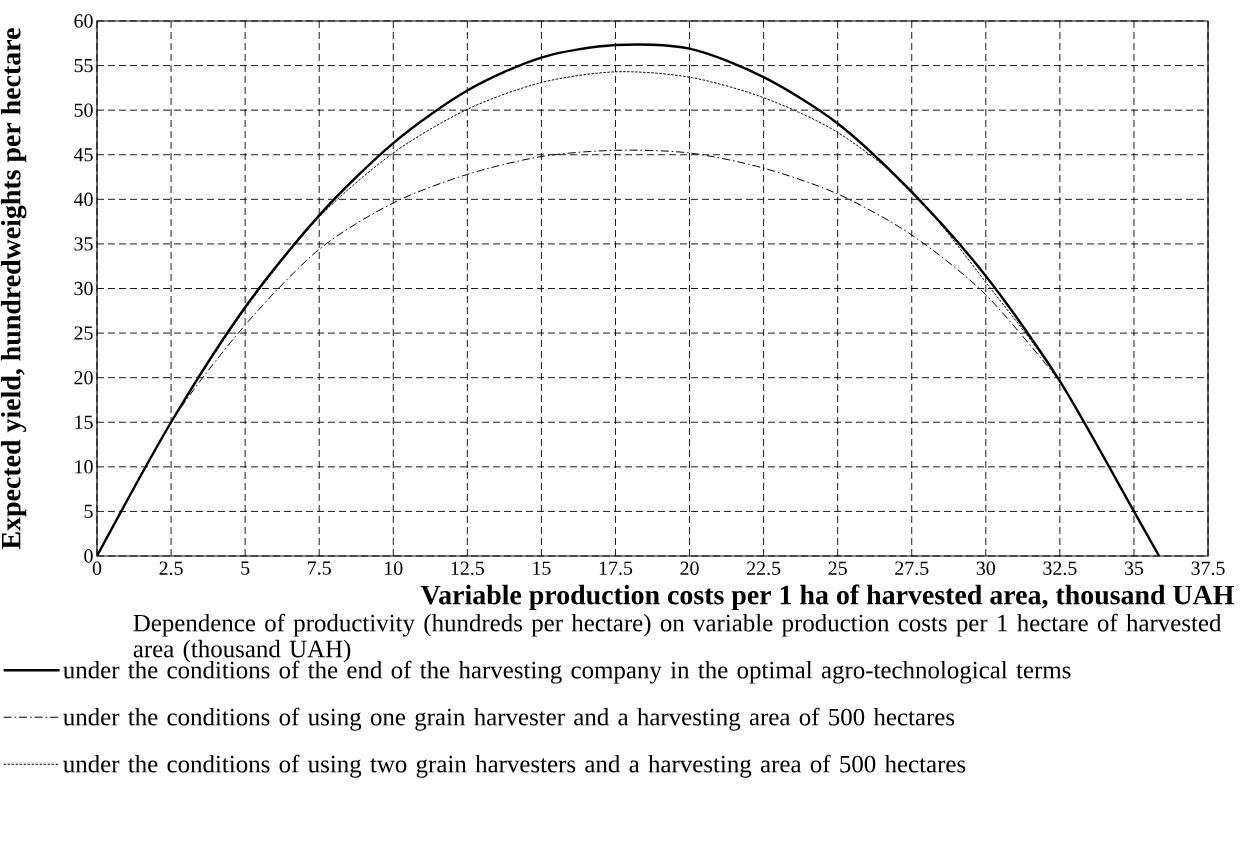 This screenshot has width=1247, height=859. What do you see at coordinates (837, 568) in the screenshot?
I see `x-tick-label: 25` at bounding box center [837, 568].